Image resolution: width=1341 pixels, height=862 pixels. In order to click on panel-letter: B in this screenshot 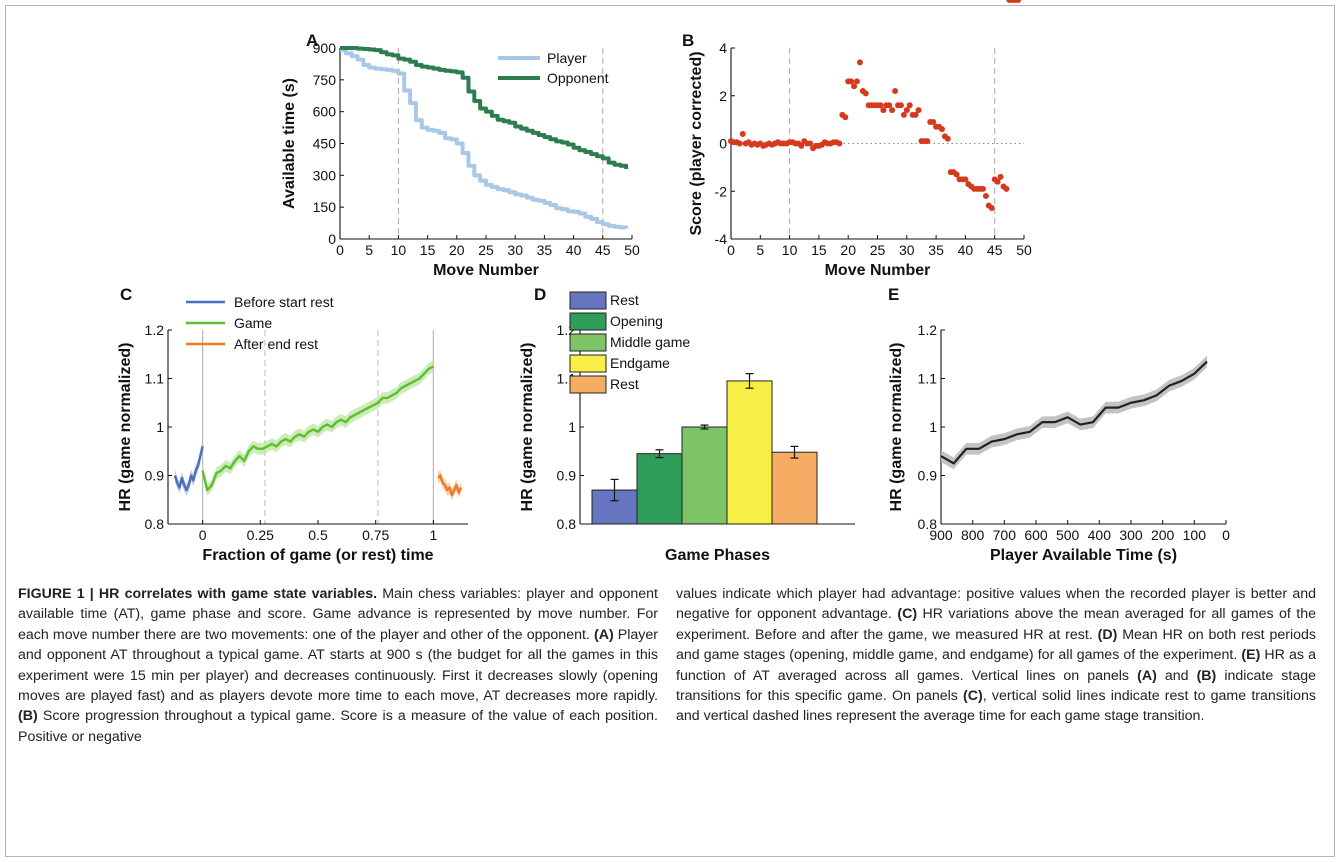, I will do `click(688, 40)`.